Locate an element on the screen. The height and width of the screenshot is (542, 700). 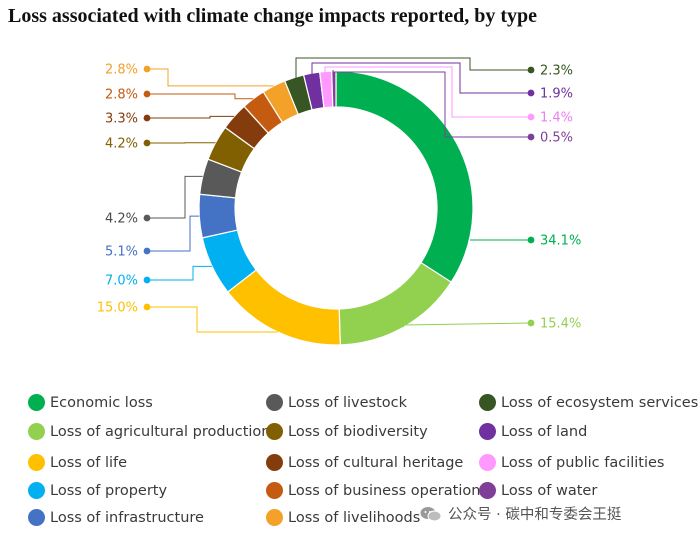
leader-line-loss-of-agricultural-production is located at coordinates (466, 325).